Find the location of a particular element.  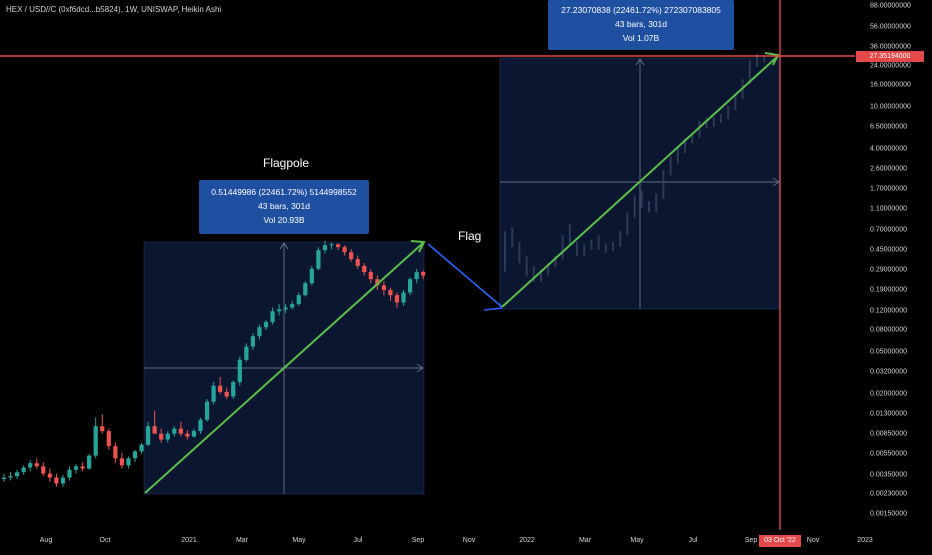

price-axis-tick: 4.00000000 is located at coordinates (888, 149).